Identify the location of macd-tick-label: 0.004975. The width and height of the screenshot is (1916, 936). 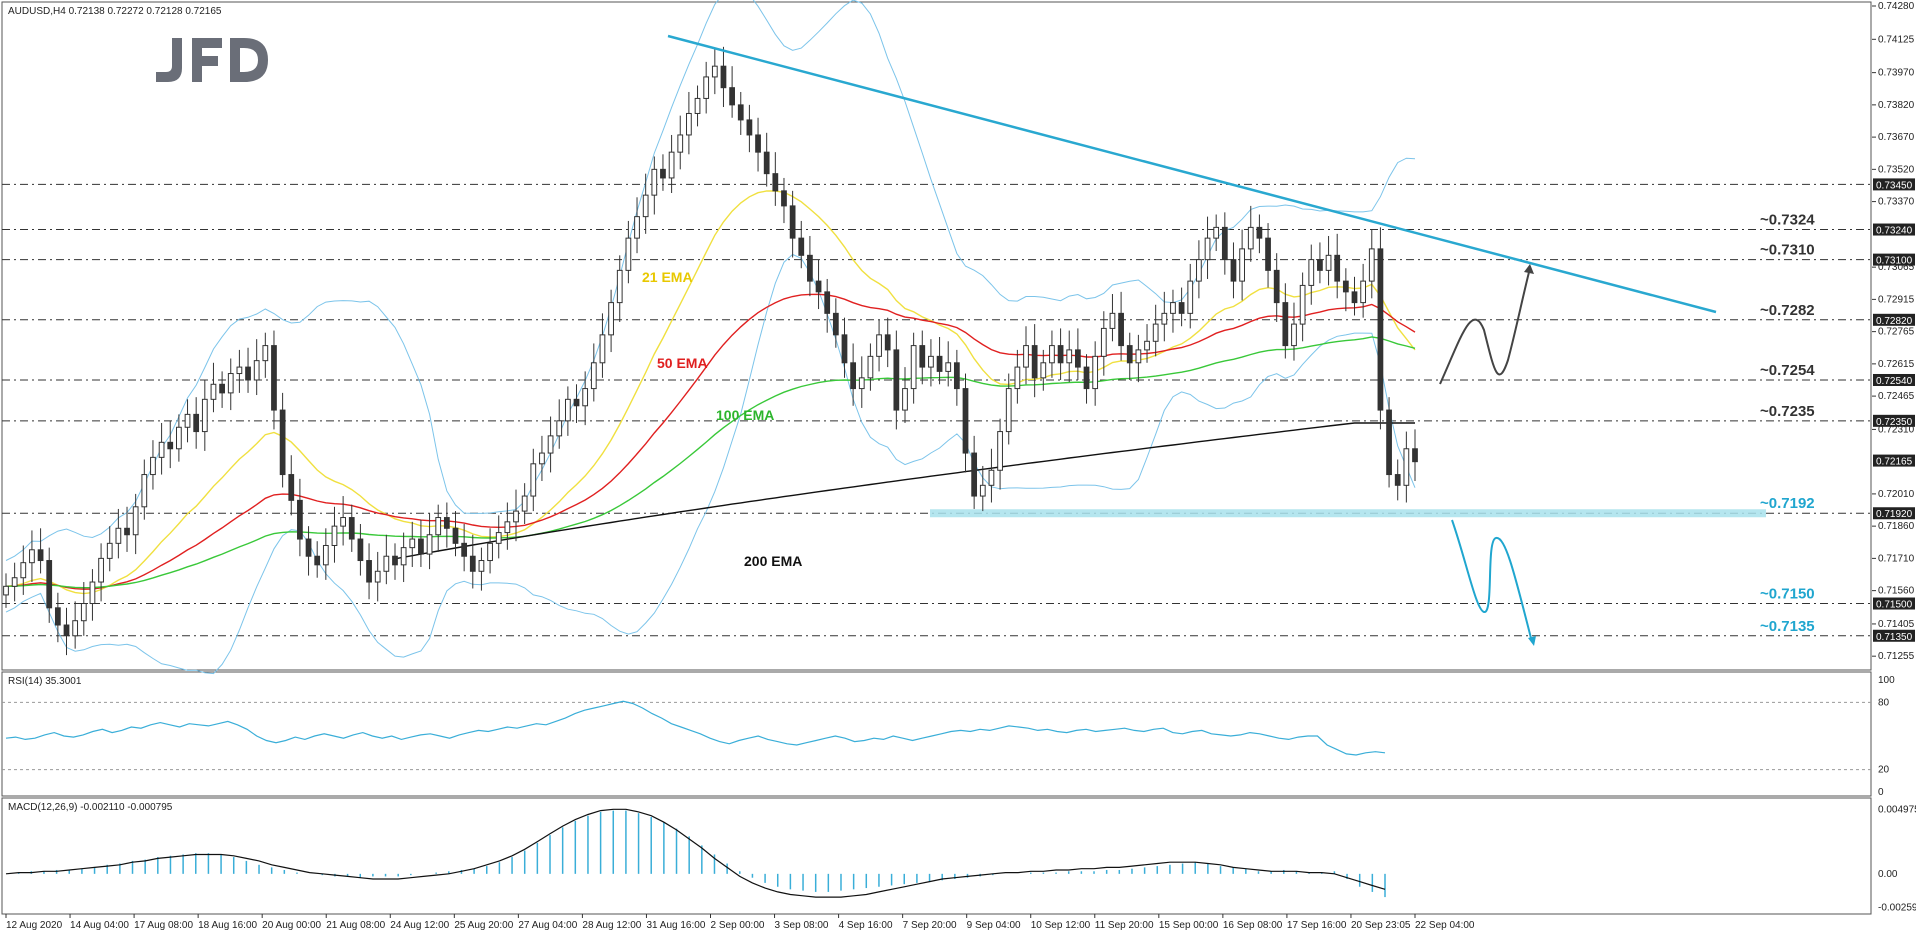
(1897, 810).